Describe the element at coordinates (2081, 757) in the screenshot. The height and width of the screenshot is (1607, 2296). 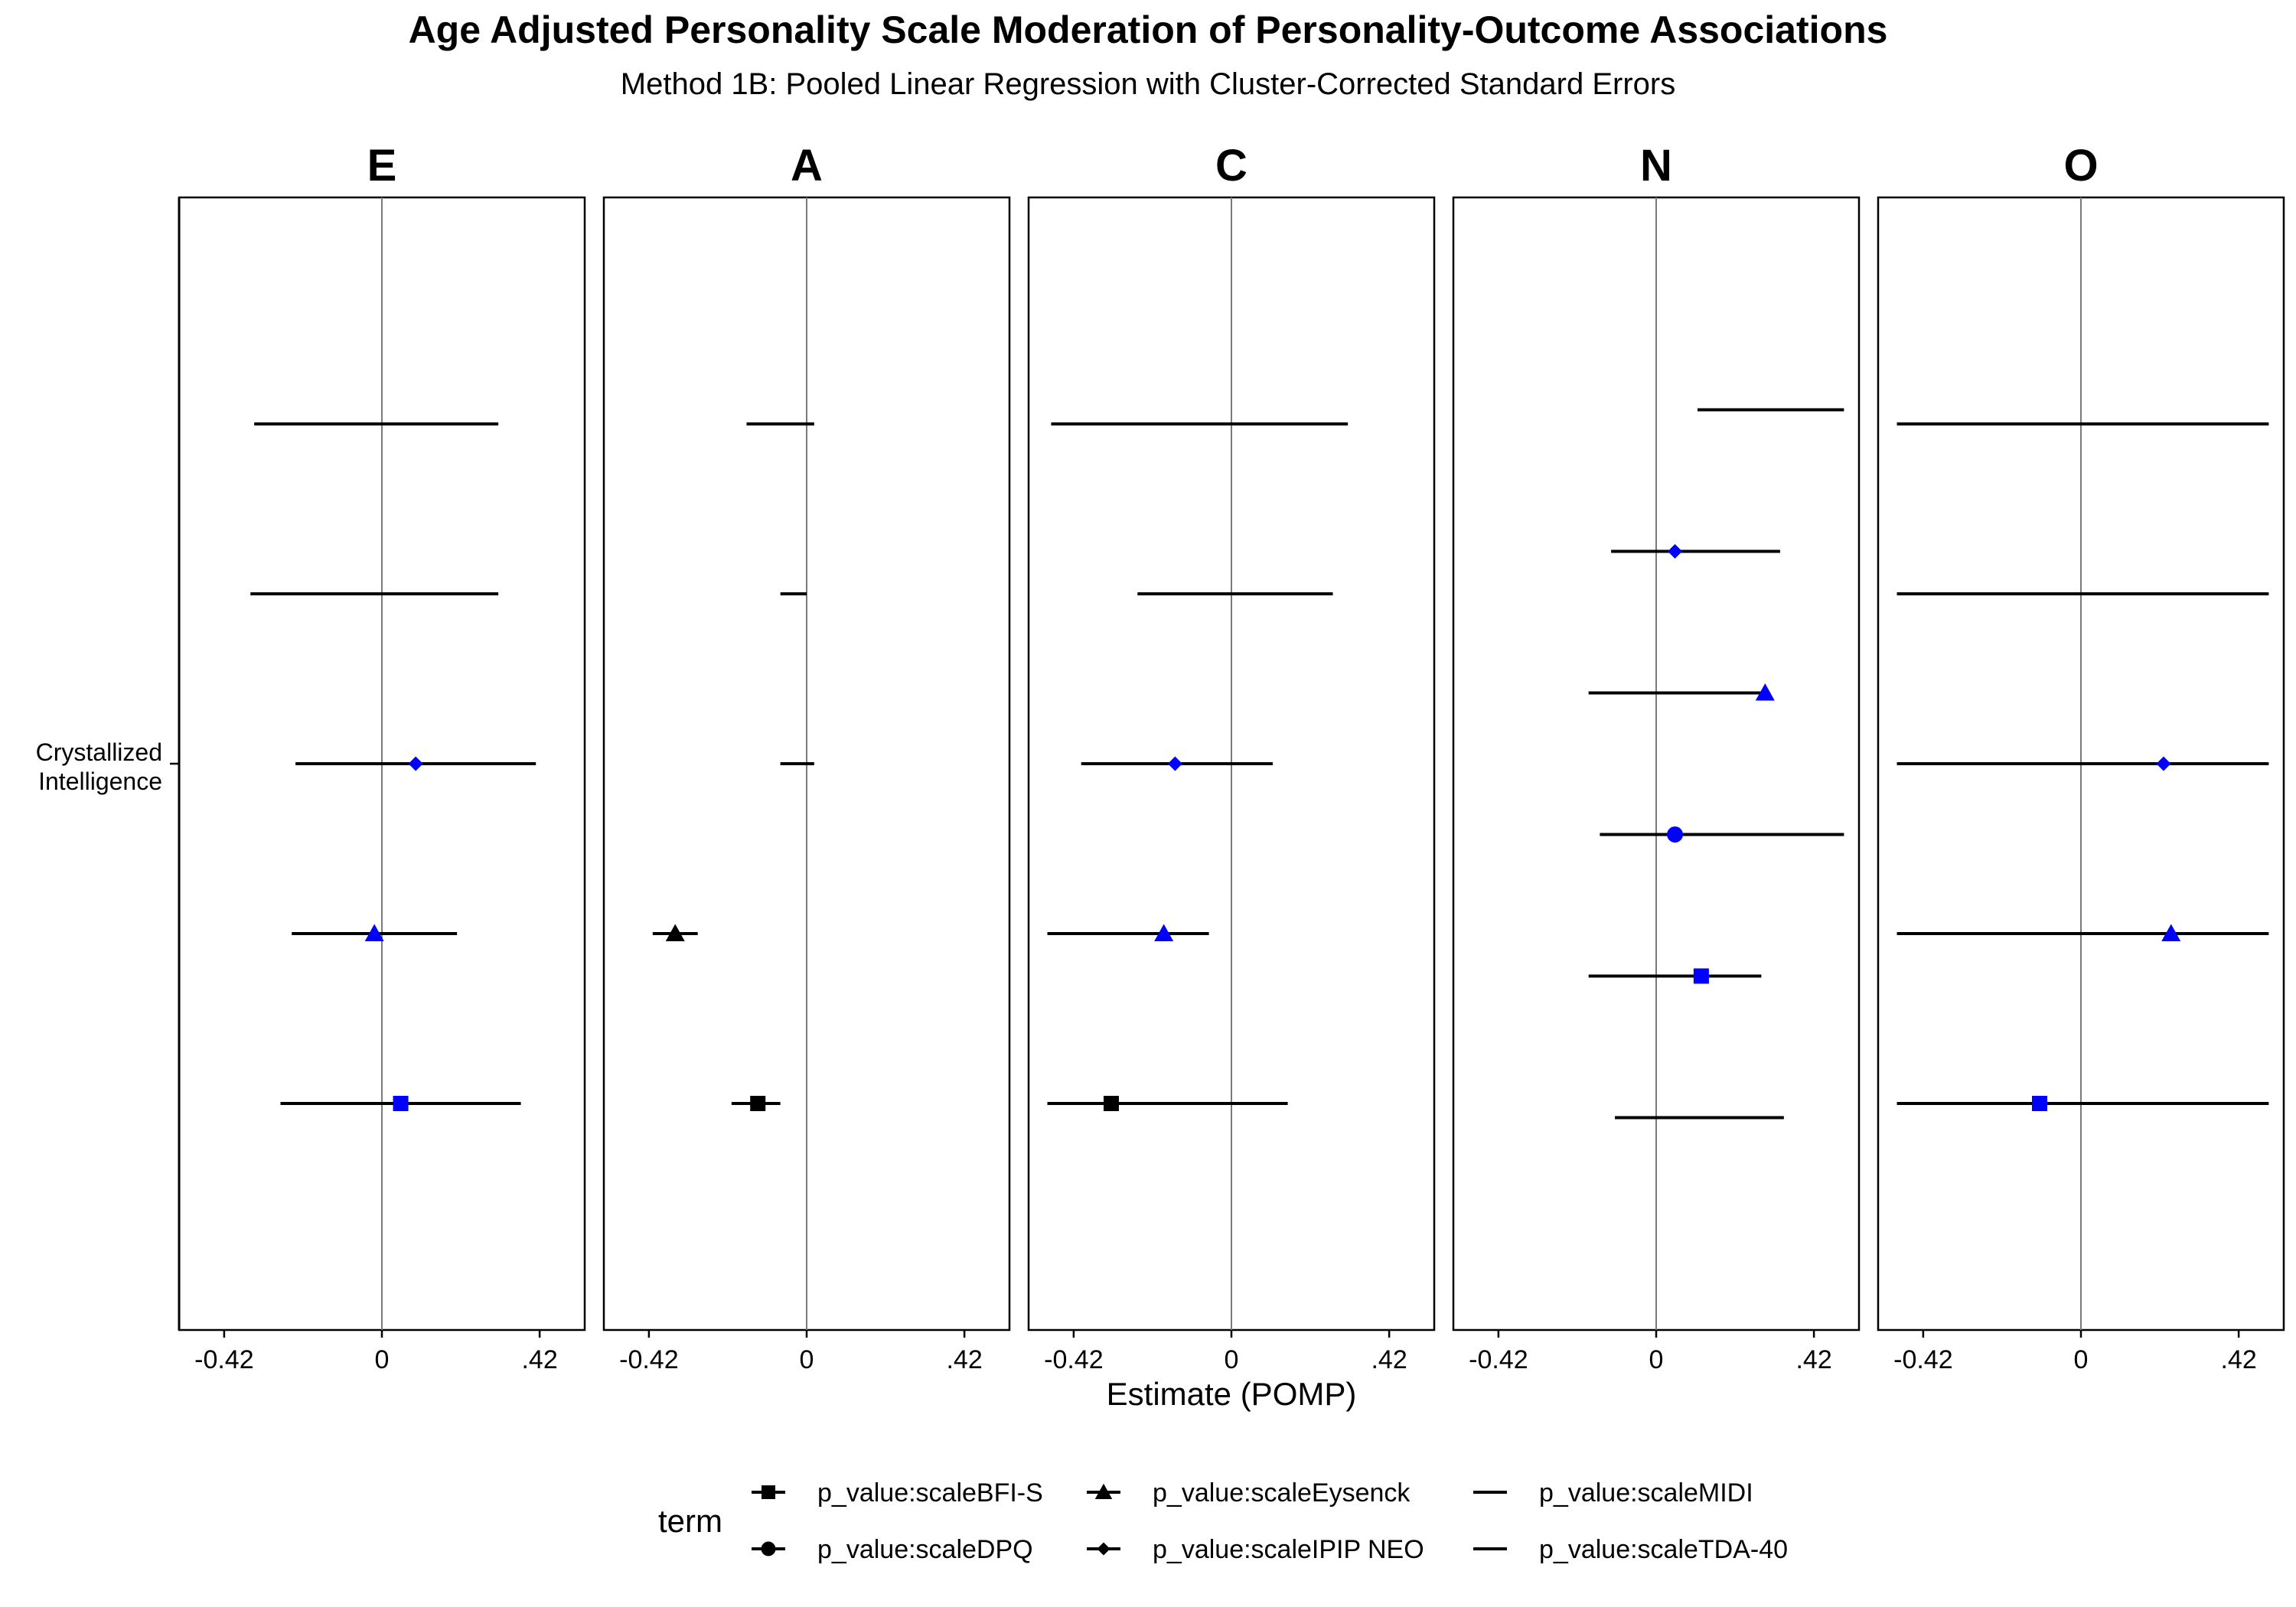
I see `panel-O: O -0.42 0 .42` at that location.